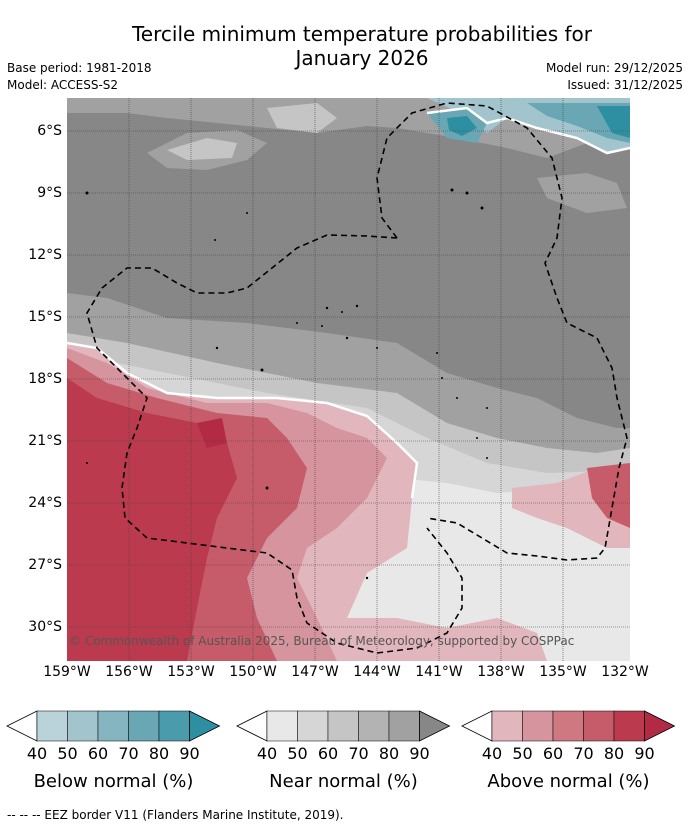 This screenshot has width=690, height=827. Describe the element at coordinates (63, 85) in the screenshot. I see `model-name: Model: ACCESS-S2` at that location.